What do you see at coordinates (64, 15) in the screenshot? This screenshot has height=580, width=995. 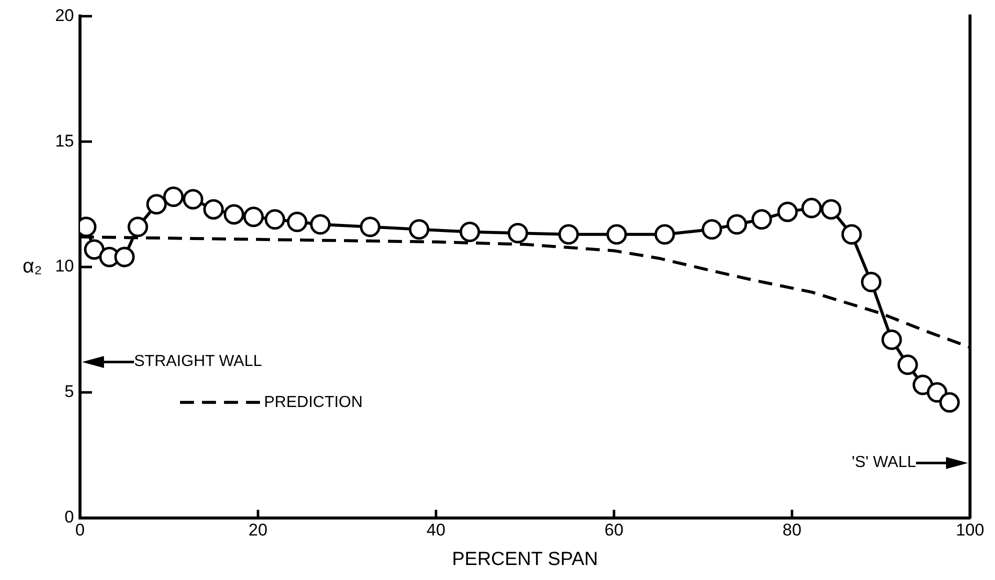 I see `y-tick-label: 20` at bounding box center [64, 15].